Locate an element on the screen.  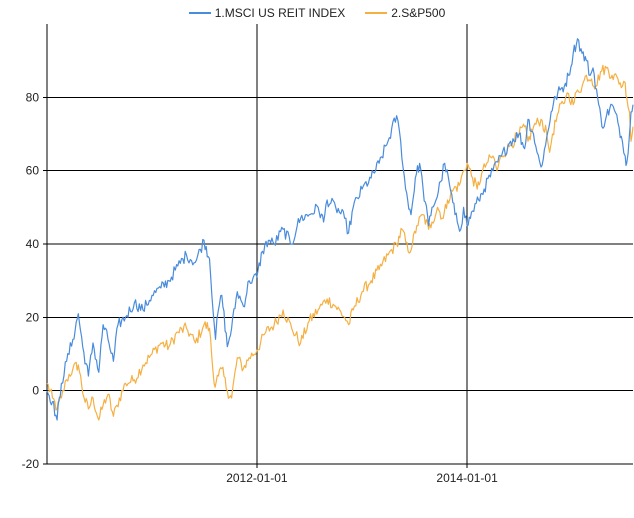
y-tick-label: 40 is located at coordinates (33, 244).